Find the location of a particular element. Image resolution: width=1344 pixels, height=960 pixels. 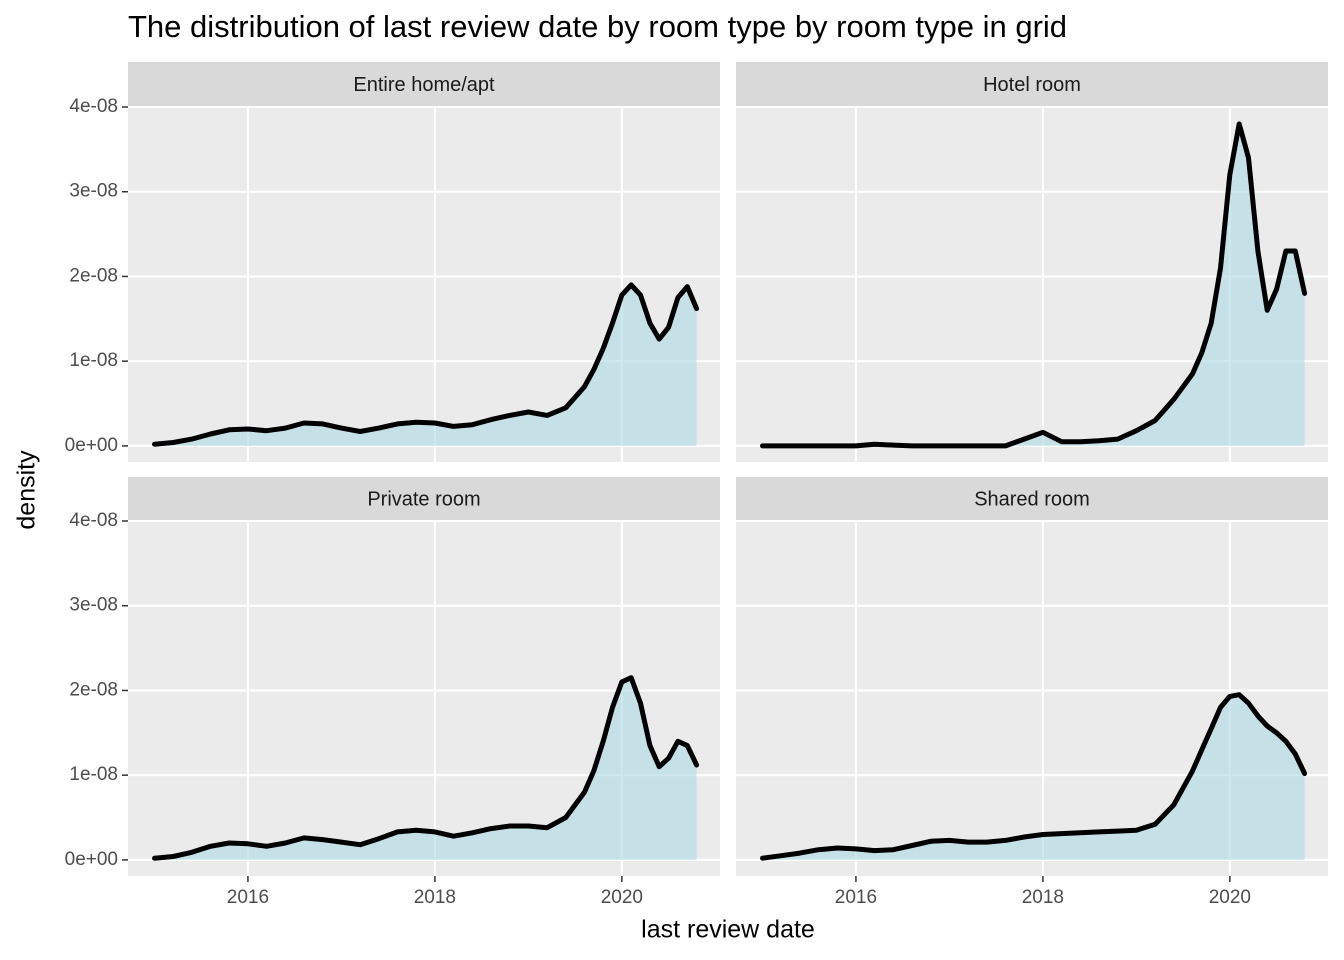

strip-label: Entire home/apt is located at coordinates (424, 85).